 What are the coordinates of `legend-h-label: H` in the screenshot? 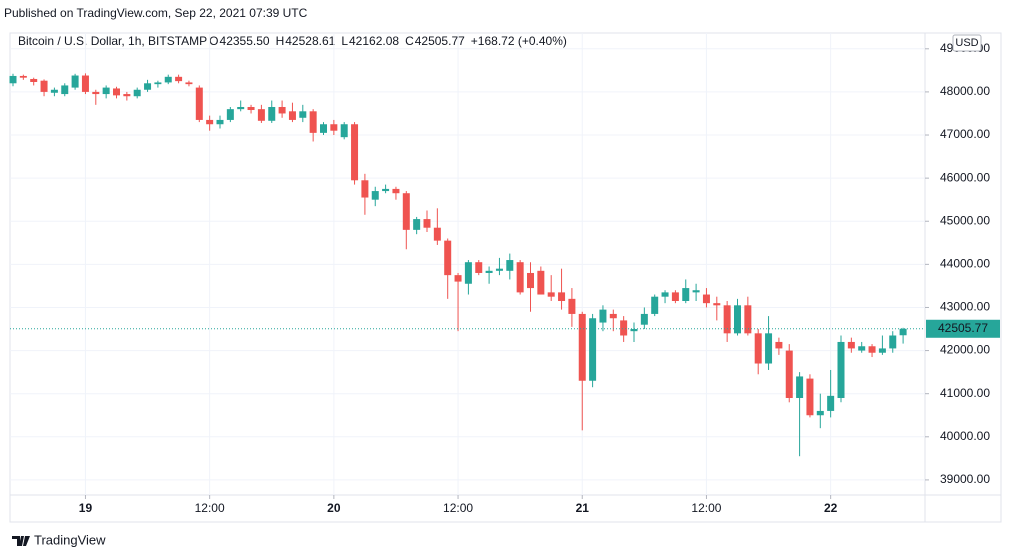 It's located at (280, 41).